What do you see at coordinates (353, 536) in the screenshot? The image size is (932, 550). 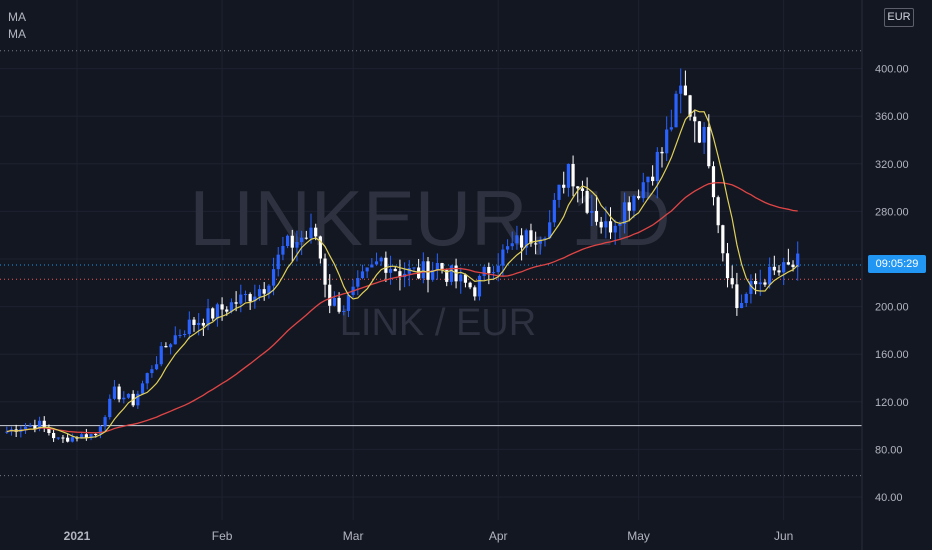 I see `x-tick-label: Mar` at bounding box center [353, 536].